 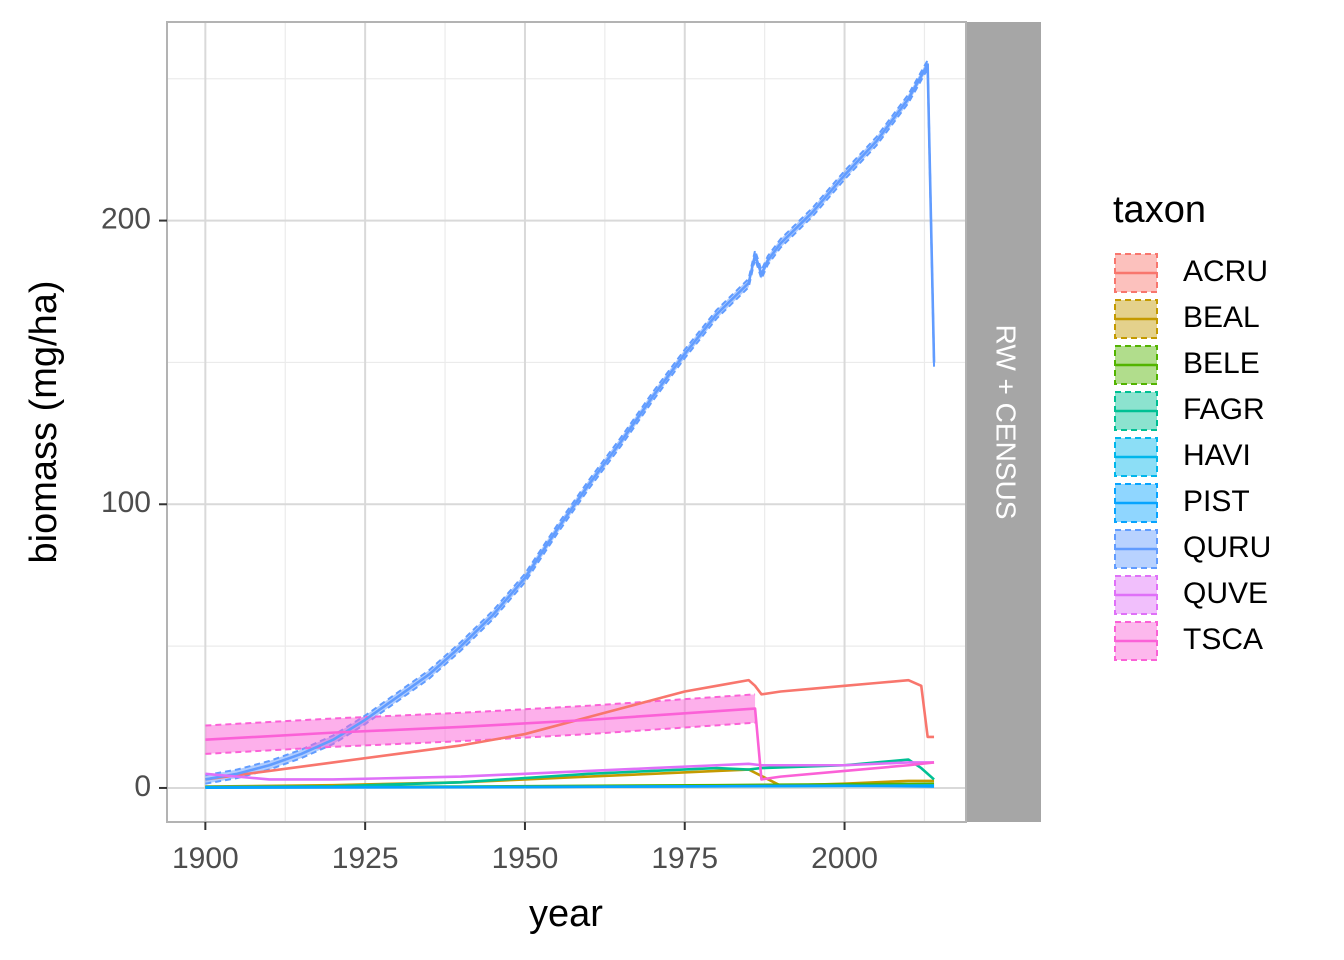 What do you see at coordinates (480, 710) in the screenshot?
I see `band-upper-tsca` at bounding box center [480, 710].